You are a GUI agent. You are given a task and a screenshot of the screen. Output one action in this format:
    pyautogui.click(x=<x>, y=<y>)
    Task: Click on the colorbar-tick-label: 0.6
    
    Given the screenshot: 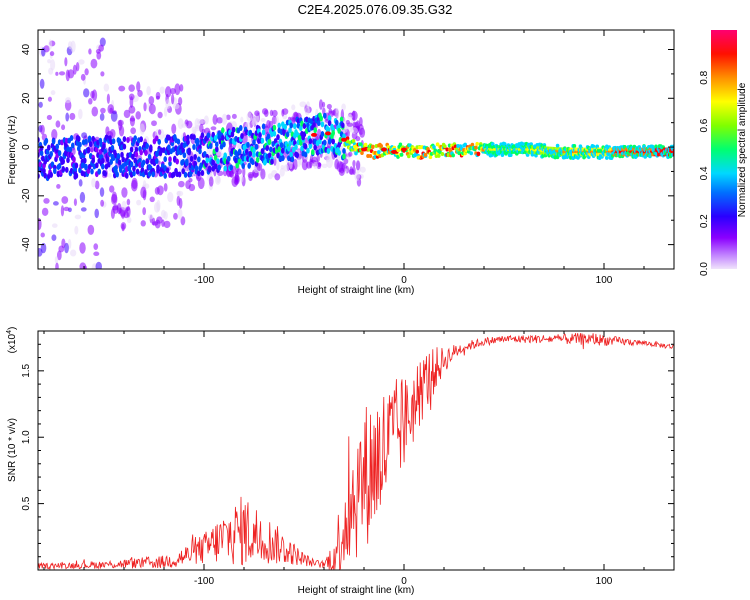 What is the action you would take?
    pyautogui.click(x=704, y=125)
    